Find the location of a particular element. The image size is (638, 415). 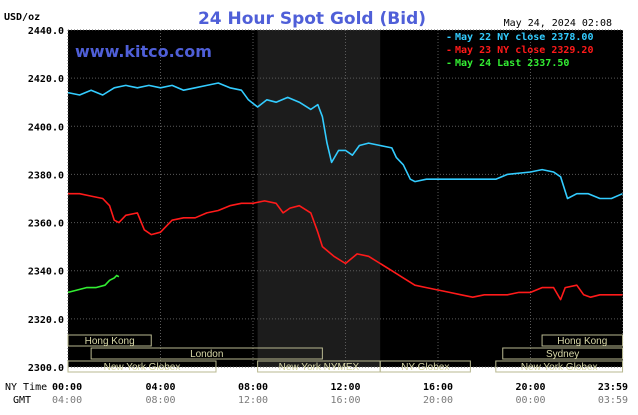

unit-label: USD/oz is located at coordinates (22, 17).